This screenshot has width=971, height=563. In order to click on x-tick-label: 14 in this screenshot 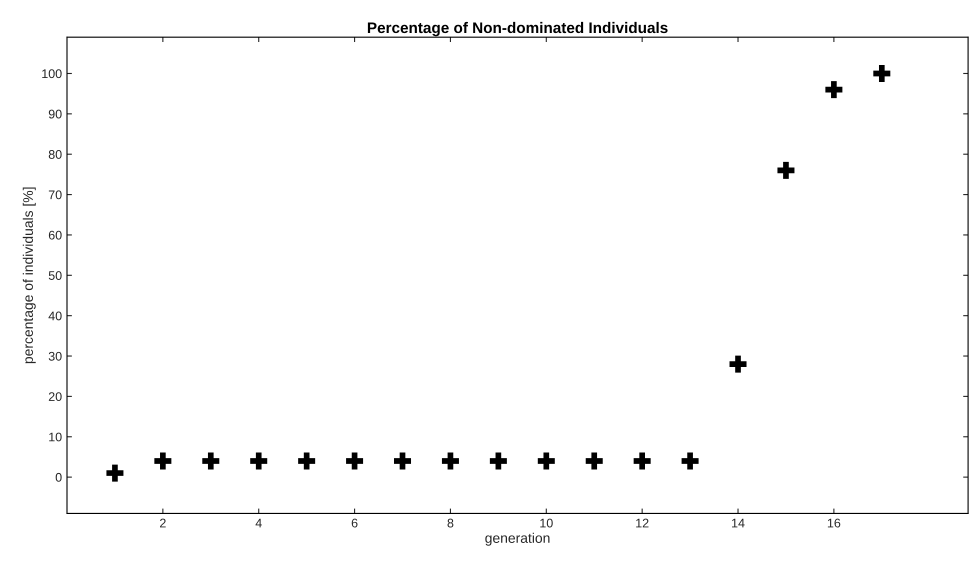, I will do `click(738, 523)`.